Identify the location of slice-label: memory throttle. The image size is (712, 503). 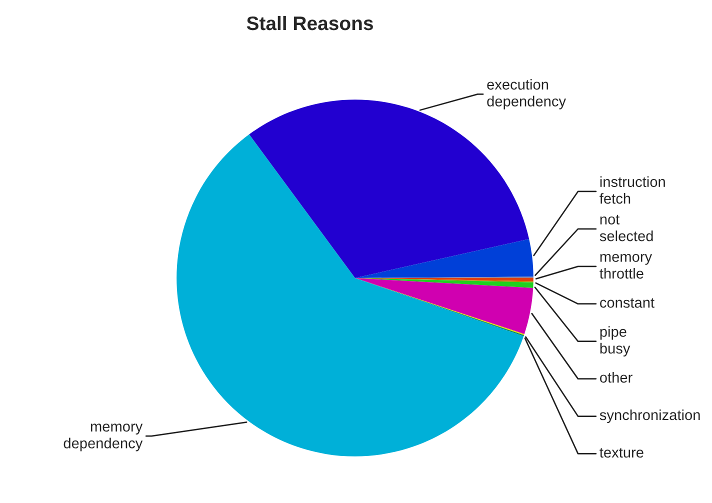
(626, 266).